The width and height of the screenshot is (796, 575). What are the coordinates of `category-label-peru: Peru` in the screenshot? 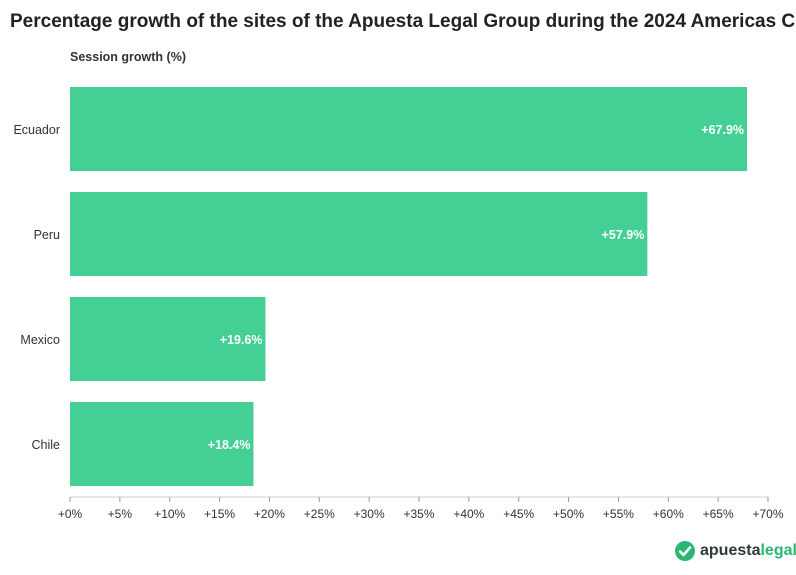 It's located at (47, 235).